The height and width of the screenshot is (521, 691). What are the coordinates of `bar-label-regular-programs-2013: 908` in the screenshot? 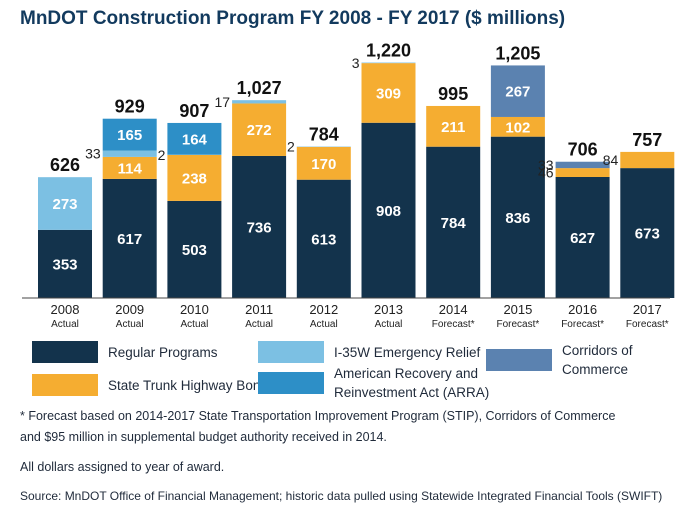 It's located at (388, 211).